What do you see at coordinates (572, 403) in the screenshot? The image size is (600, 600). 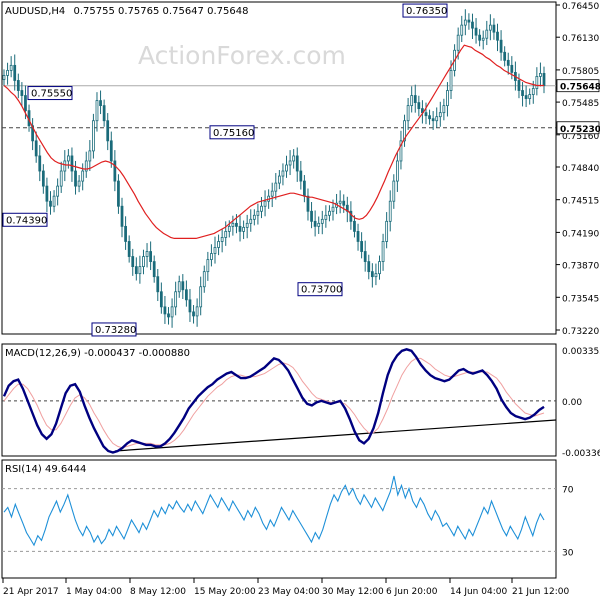 I see `macd-tick-label: 0.00` at bounding box center [572, 403].